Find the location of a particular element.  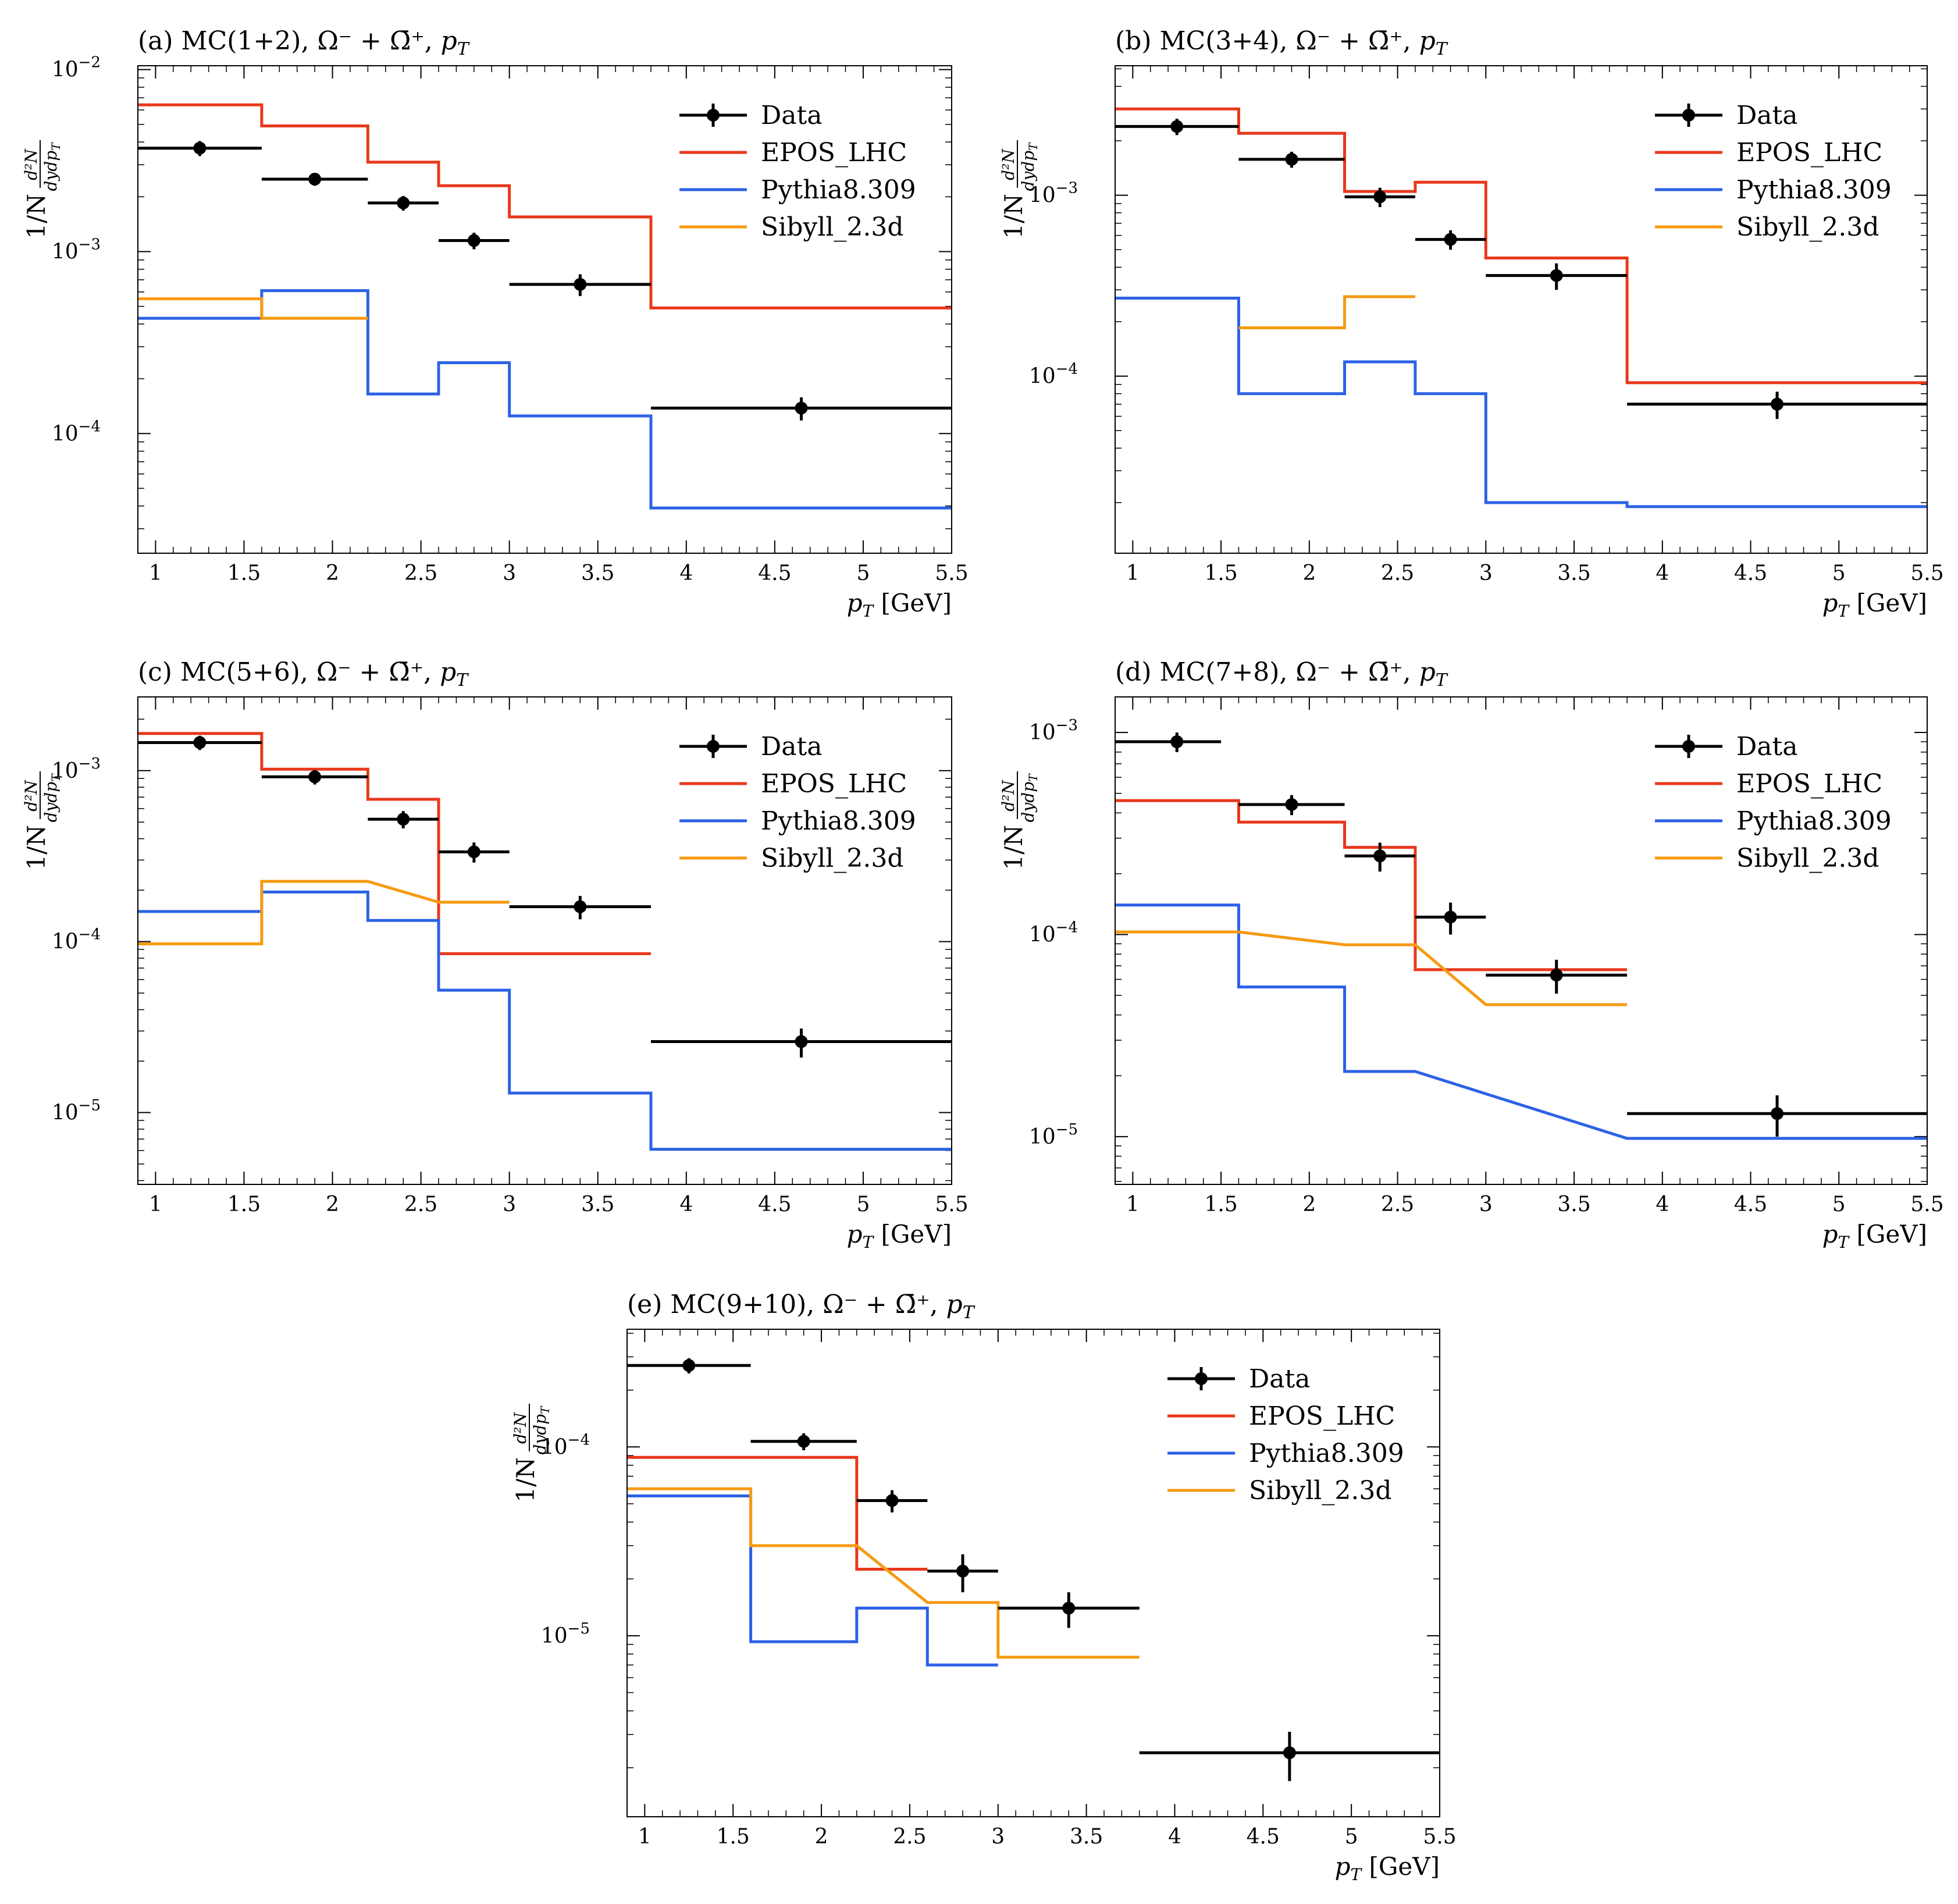

panel-title: (e) MC(9+10), Ω⁻ + Ω̄⁺, pT is located at coordinates (801, 1306).